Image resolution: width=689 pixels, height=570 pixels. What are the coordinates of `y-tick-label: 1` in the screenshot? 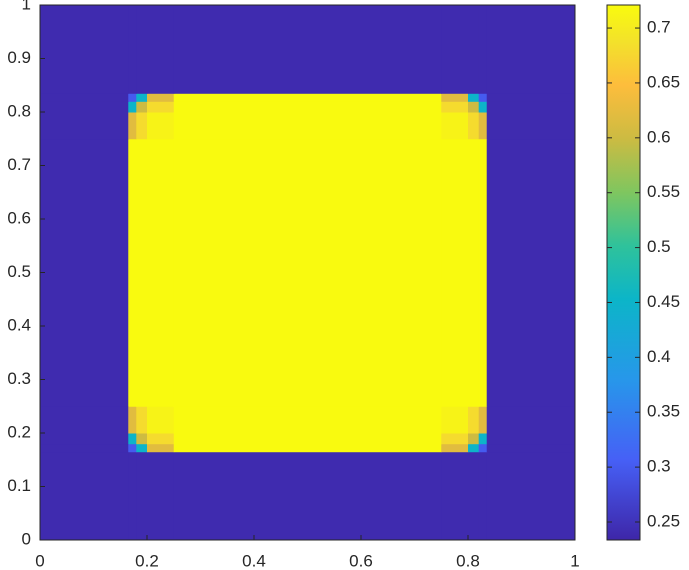 It's located at (26, 6).